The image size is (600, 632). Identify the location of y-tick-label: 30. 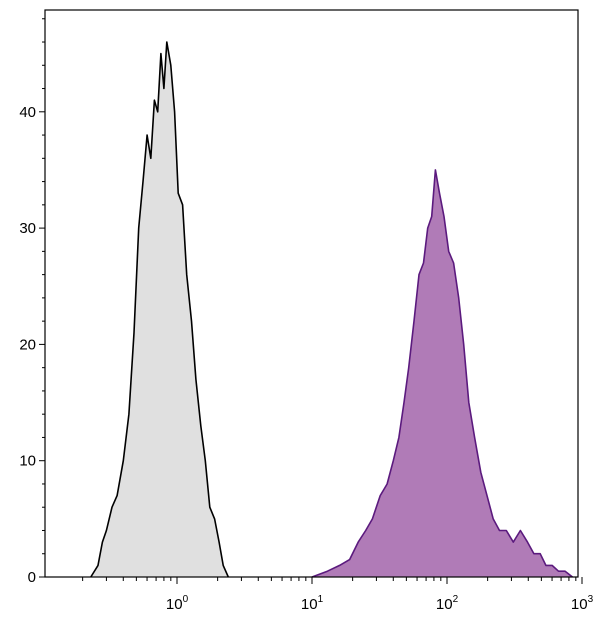
(27, 228).